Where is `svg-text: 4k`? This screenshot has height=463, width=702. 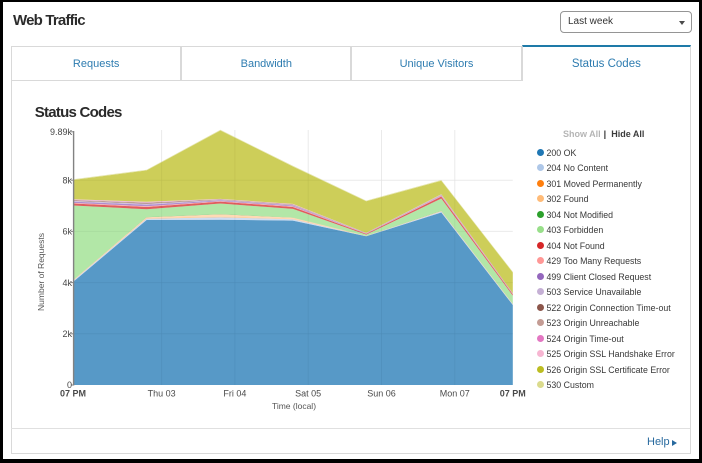 svg-text: 4k is located at coordinates (67, 283).